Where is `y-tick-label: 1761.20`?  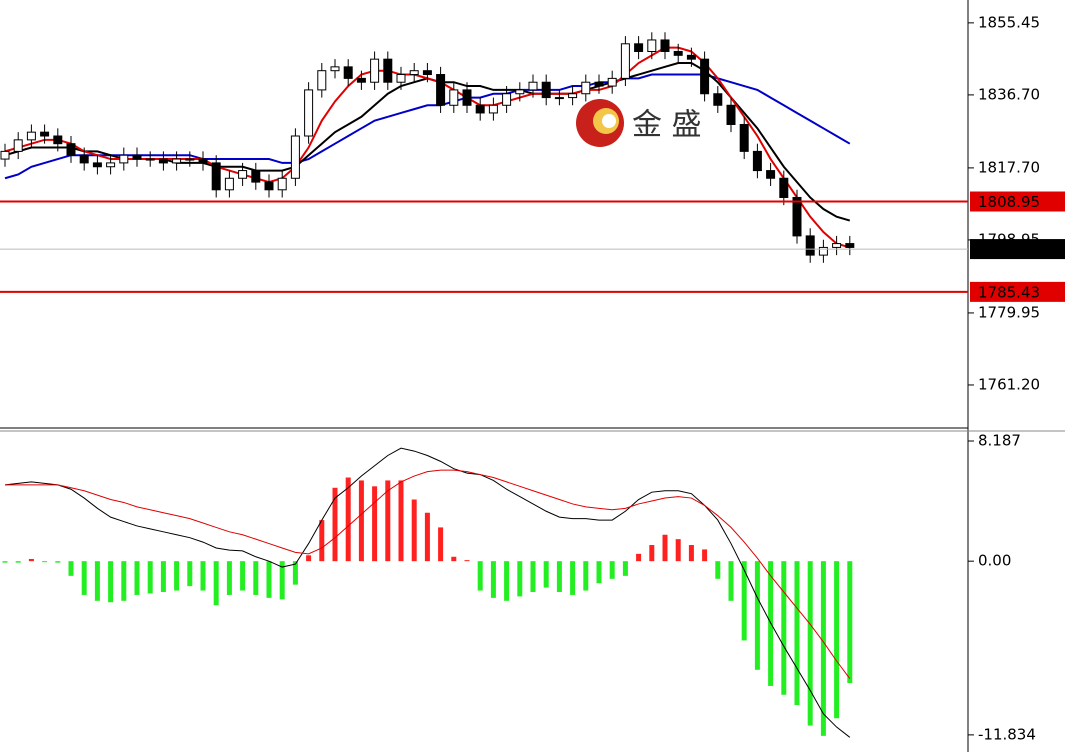
y-tick-label: 1761.20 is located at coordinates (1009, 384).